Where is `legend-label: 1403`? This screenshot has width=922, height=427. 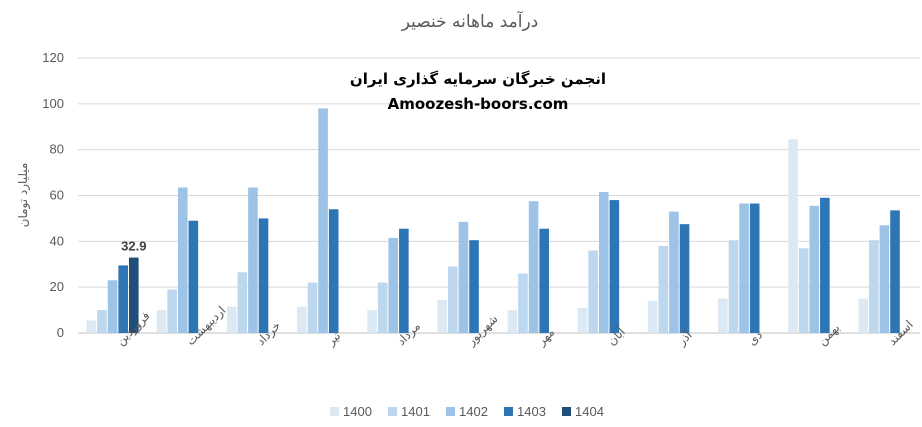
legend-label: 1403 is located at coordinates (531, 411).